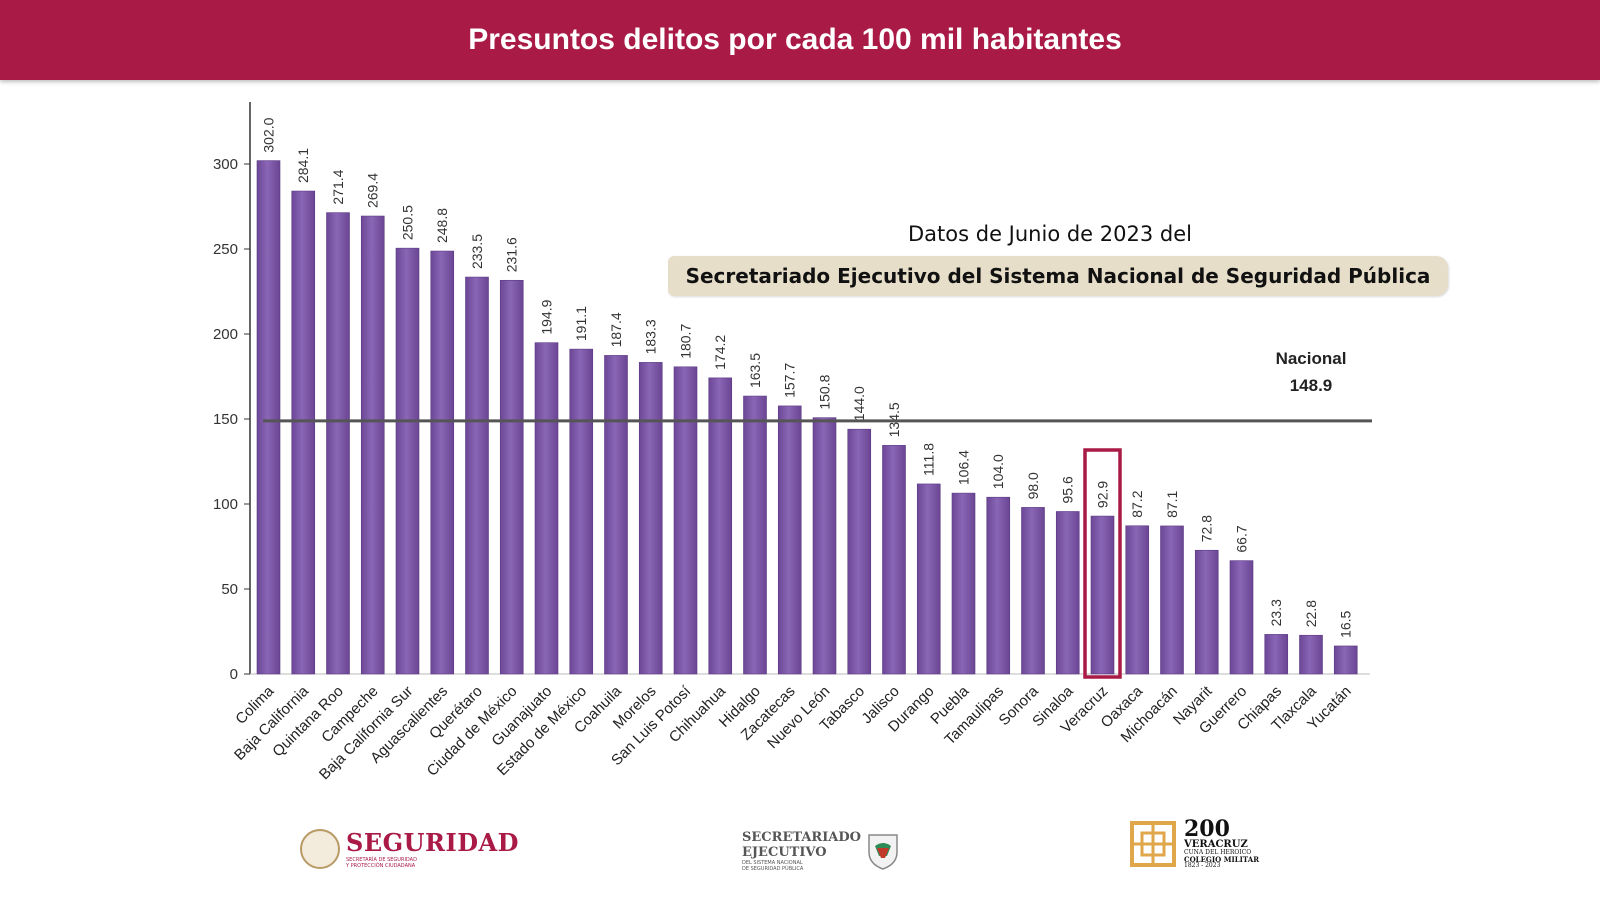 The image size is (1600, 900). Describe the element at coordinates (883, 852) in the screenshot. I see `shield-icon` at that location.